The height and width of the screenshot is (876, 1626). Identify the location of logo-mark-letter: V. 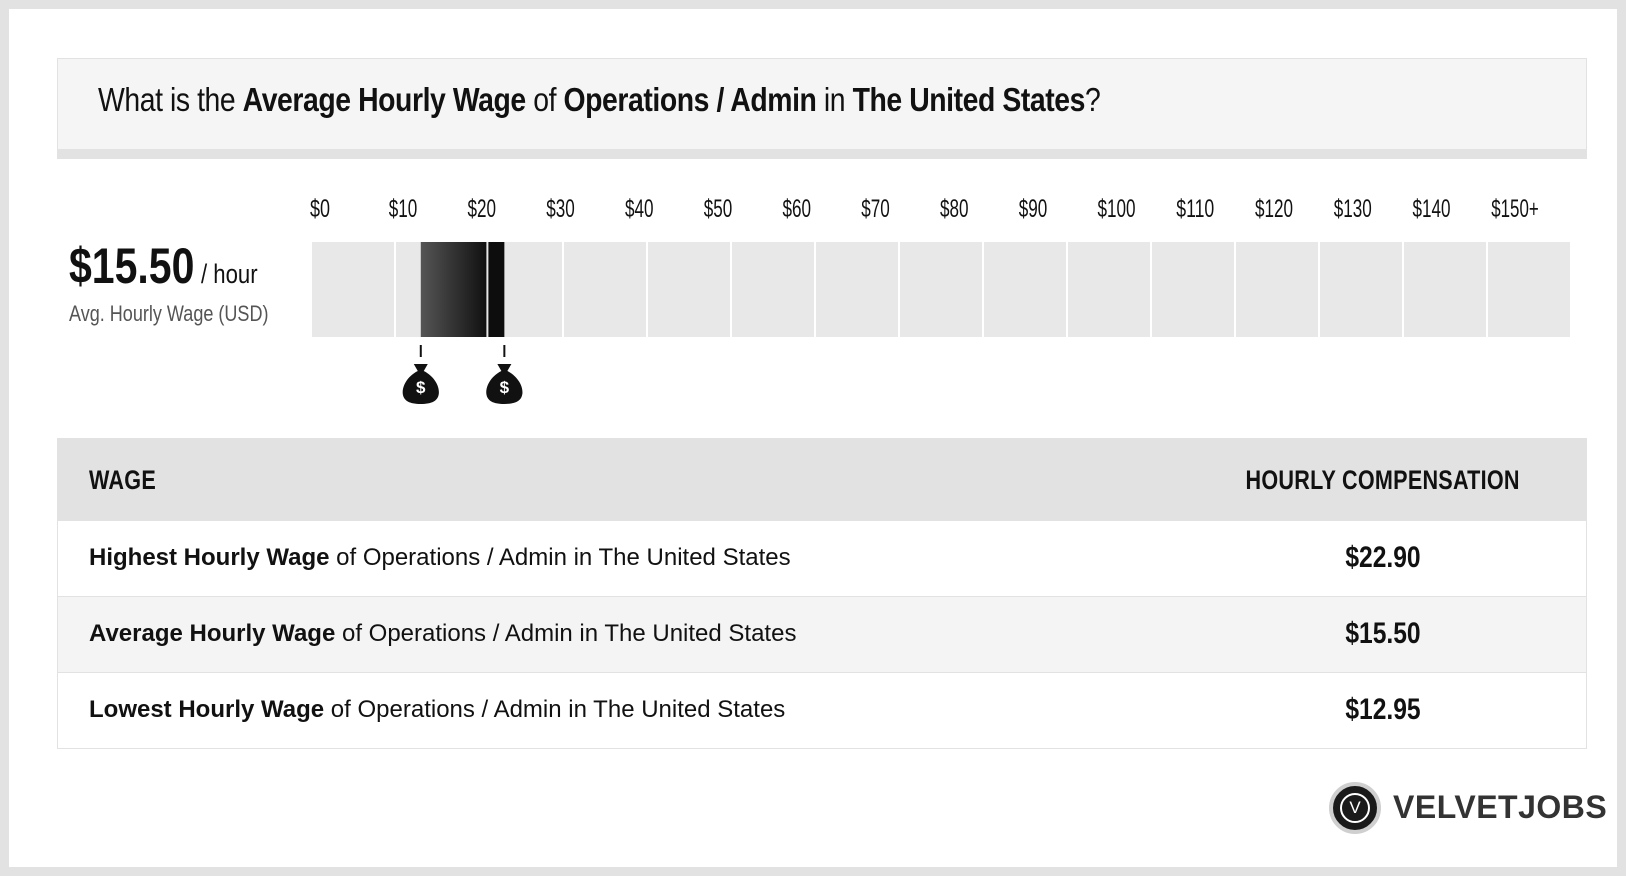
(1355, 808).